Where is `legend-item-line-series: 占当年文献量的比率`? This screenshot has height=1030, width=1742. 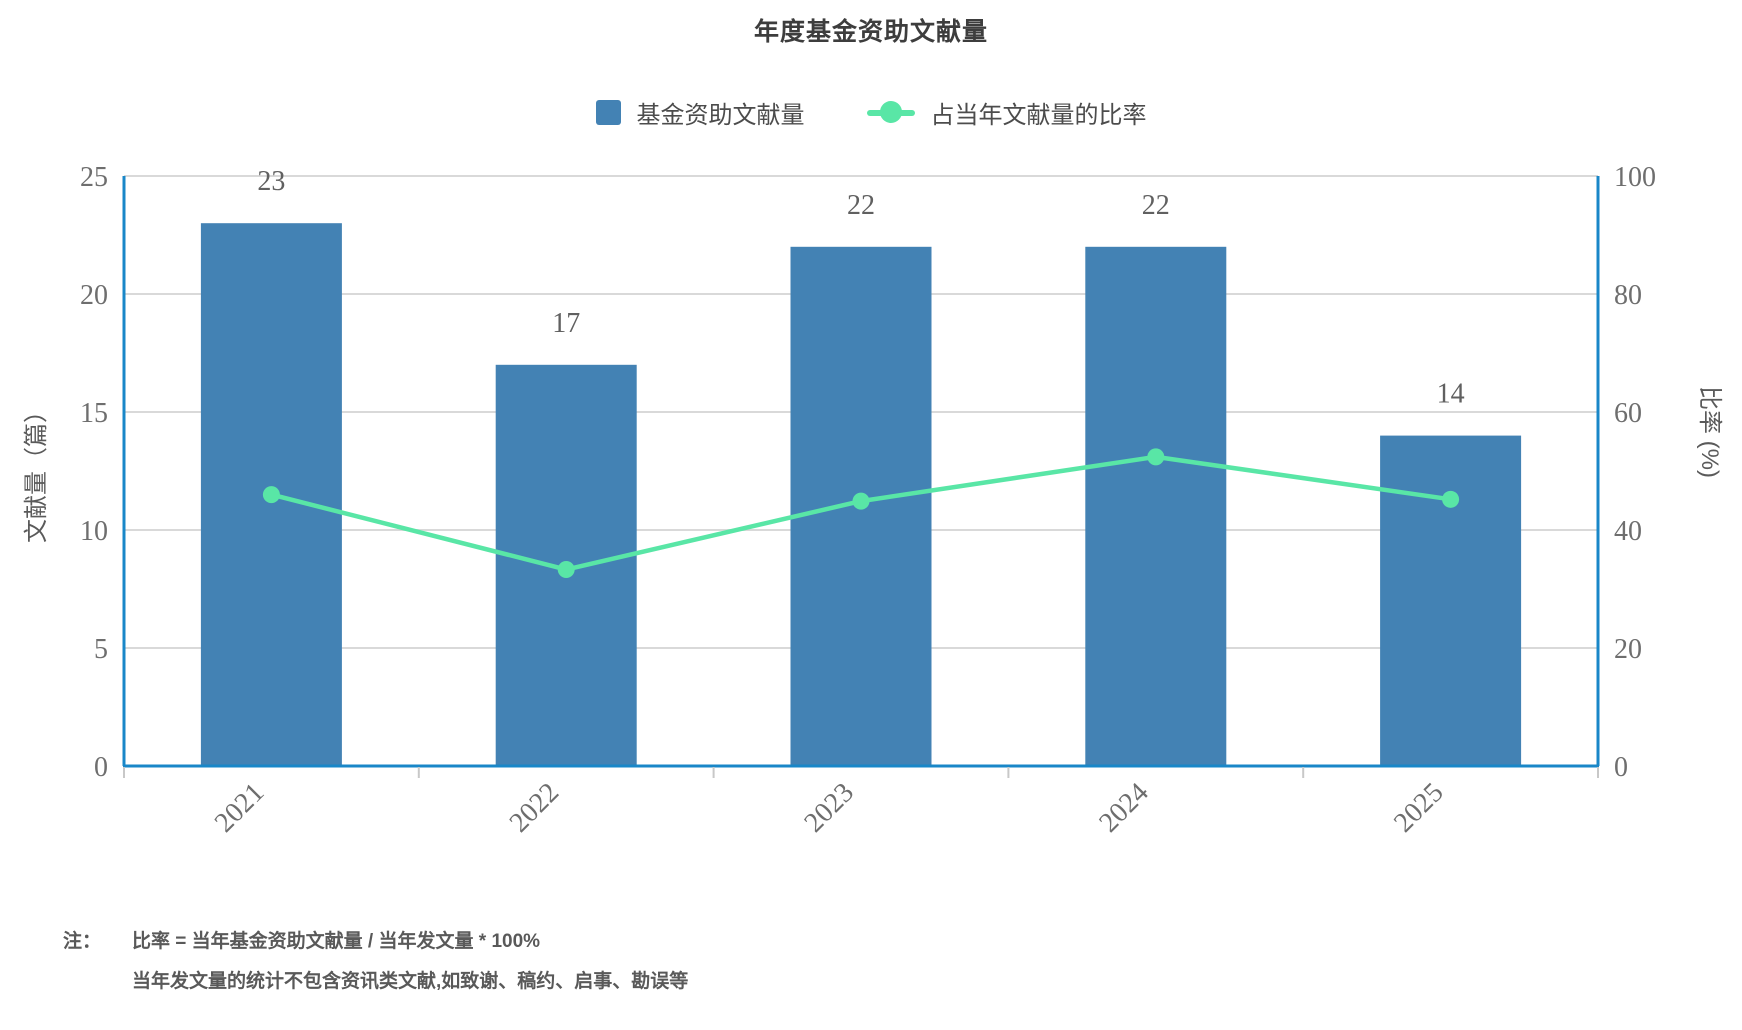
legend-item-line-series: 占当年文献量的比率 is located at coordinates (1006, 112).